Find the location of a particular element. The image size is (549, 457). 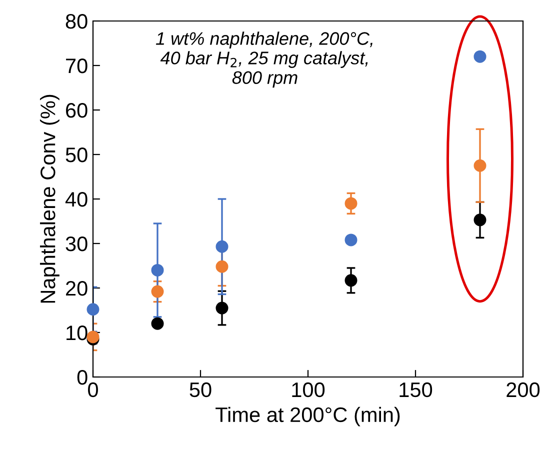

y-tick-label: 50 is located at coordinates (77, 155).